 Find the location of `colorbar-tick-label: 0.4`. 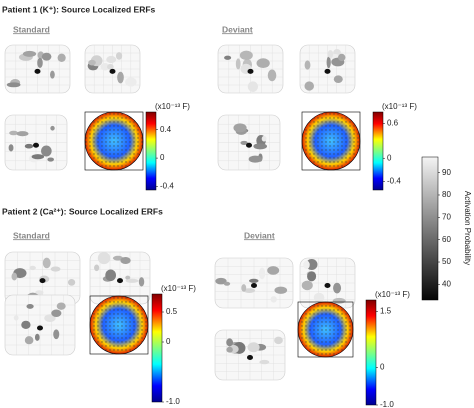

colorbar-tick-label: 0.4 is located at coordinates (166, 129).